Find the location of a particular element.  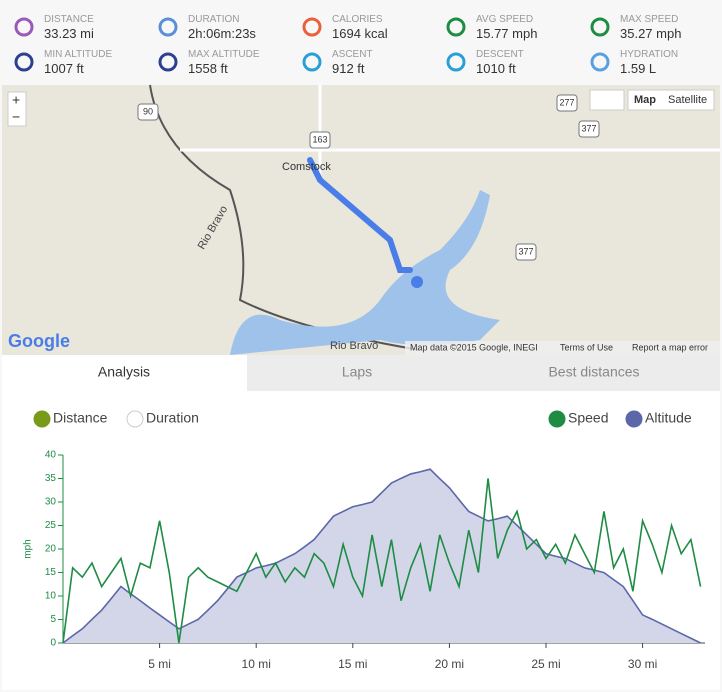

x-tick-label: 15 mi is located at coordinates (352, 664).